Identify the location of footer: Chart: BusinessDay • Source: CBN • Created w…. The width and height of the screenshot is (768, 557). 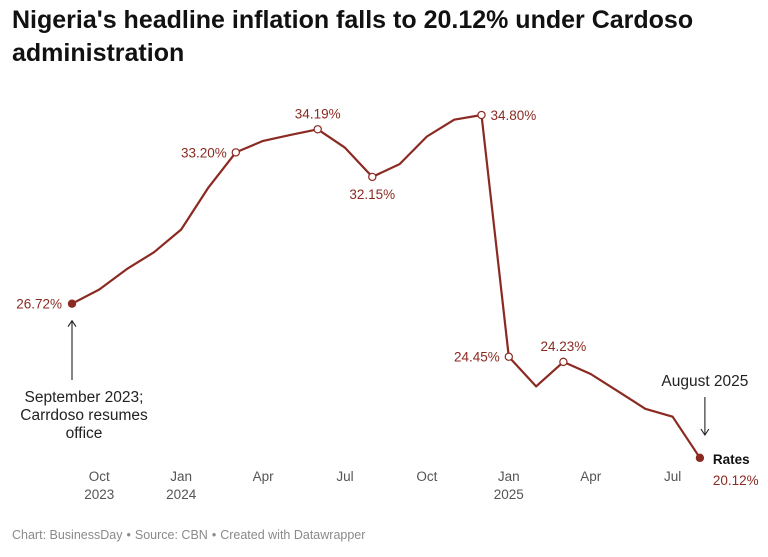
(188, 535).